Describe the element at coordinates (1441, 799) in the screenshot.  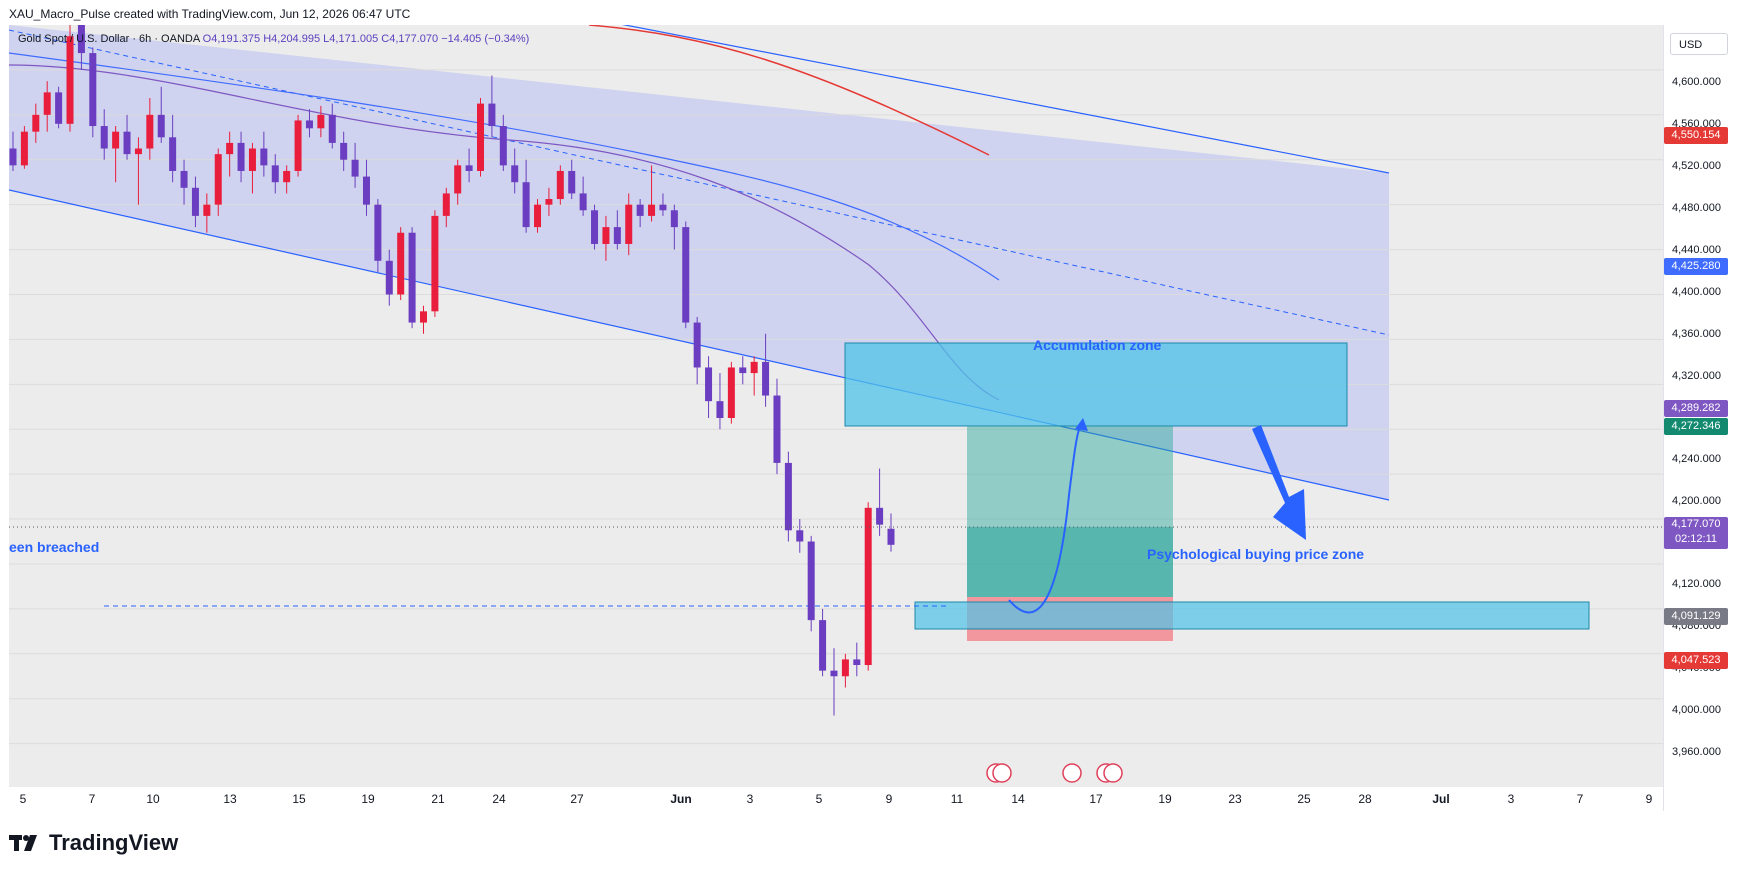
I see `time-tick-month: Jul` at that location.